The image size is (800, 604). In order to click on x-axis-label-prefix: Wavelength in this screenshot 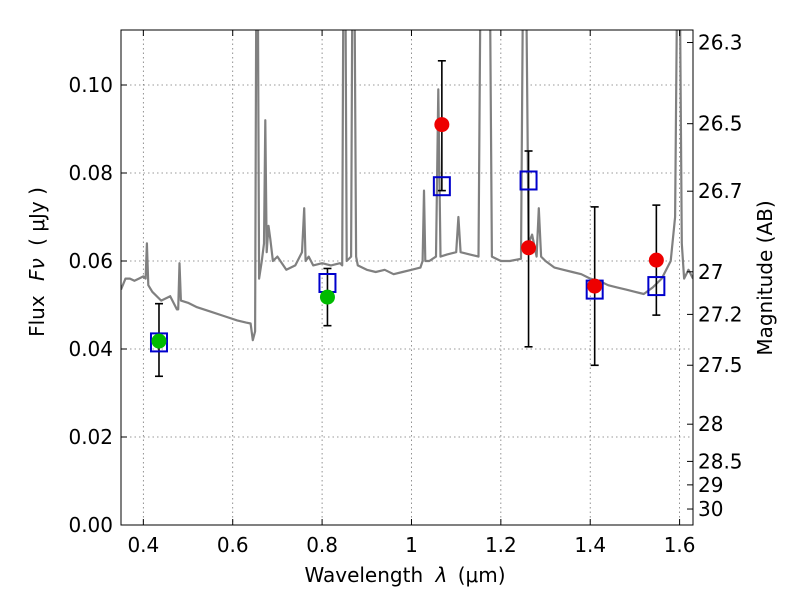, I will do `click(363, 575)`.